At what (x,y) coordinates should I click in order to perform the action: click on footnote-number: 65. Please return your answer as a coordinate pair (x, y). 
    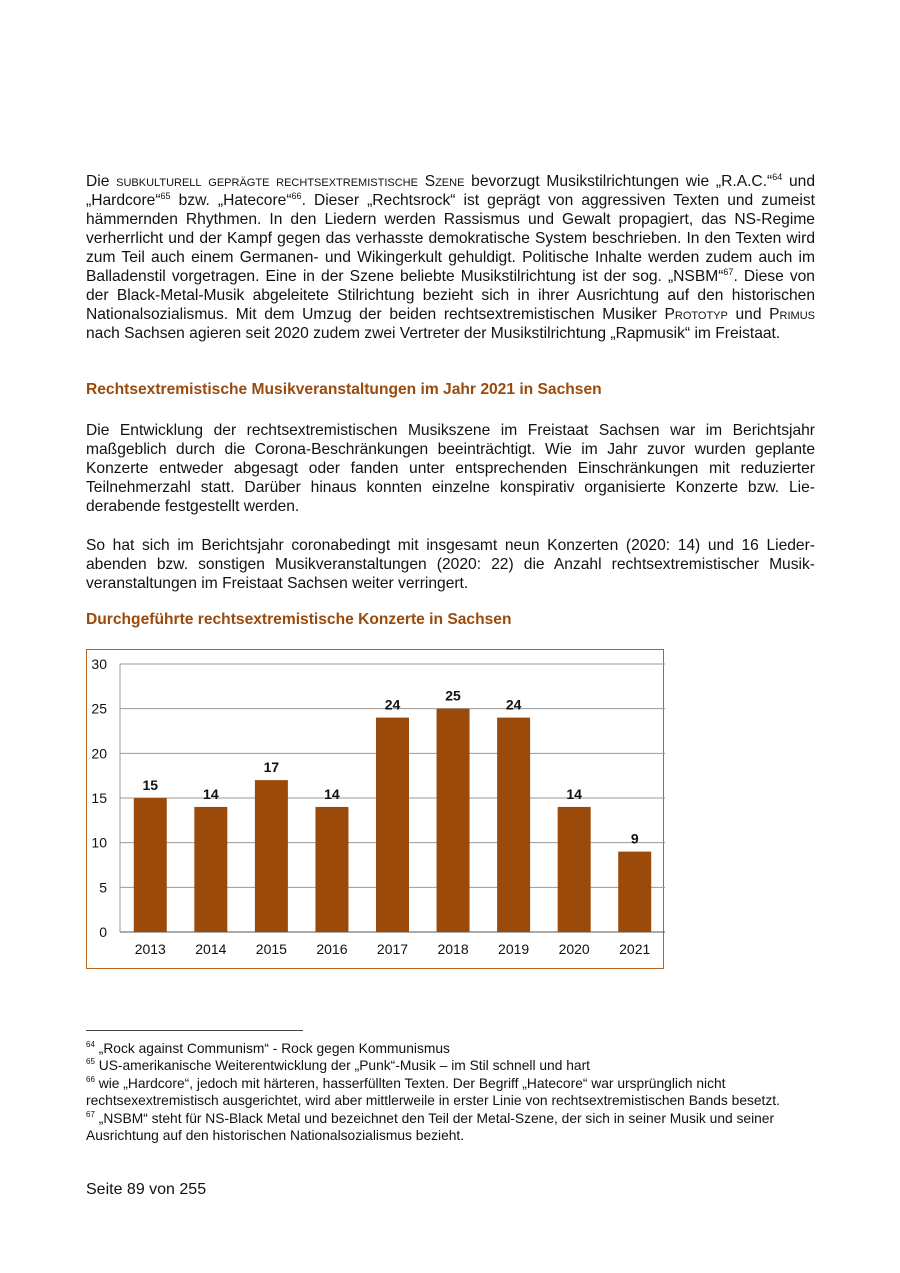
    Looking at the image, I should click on (90, 1062).